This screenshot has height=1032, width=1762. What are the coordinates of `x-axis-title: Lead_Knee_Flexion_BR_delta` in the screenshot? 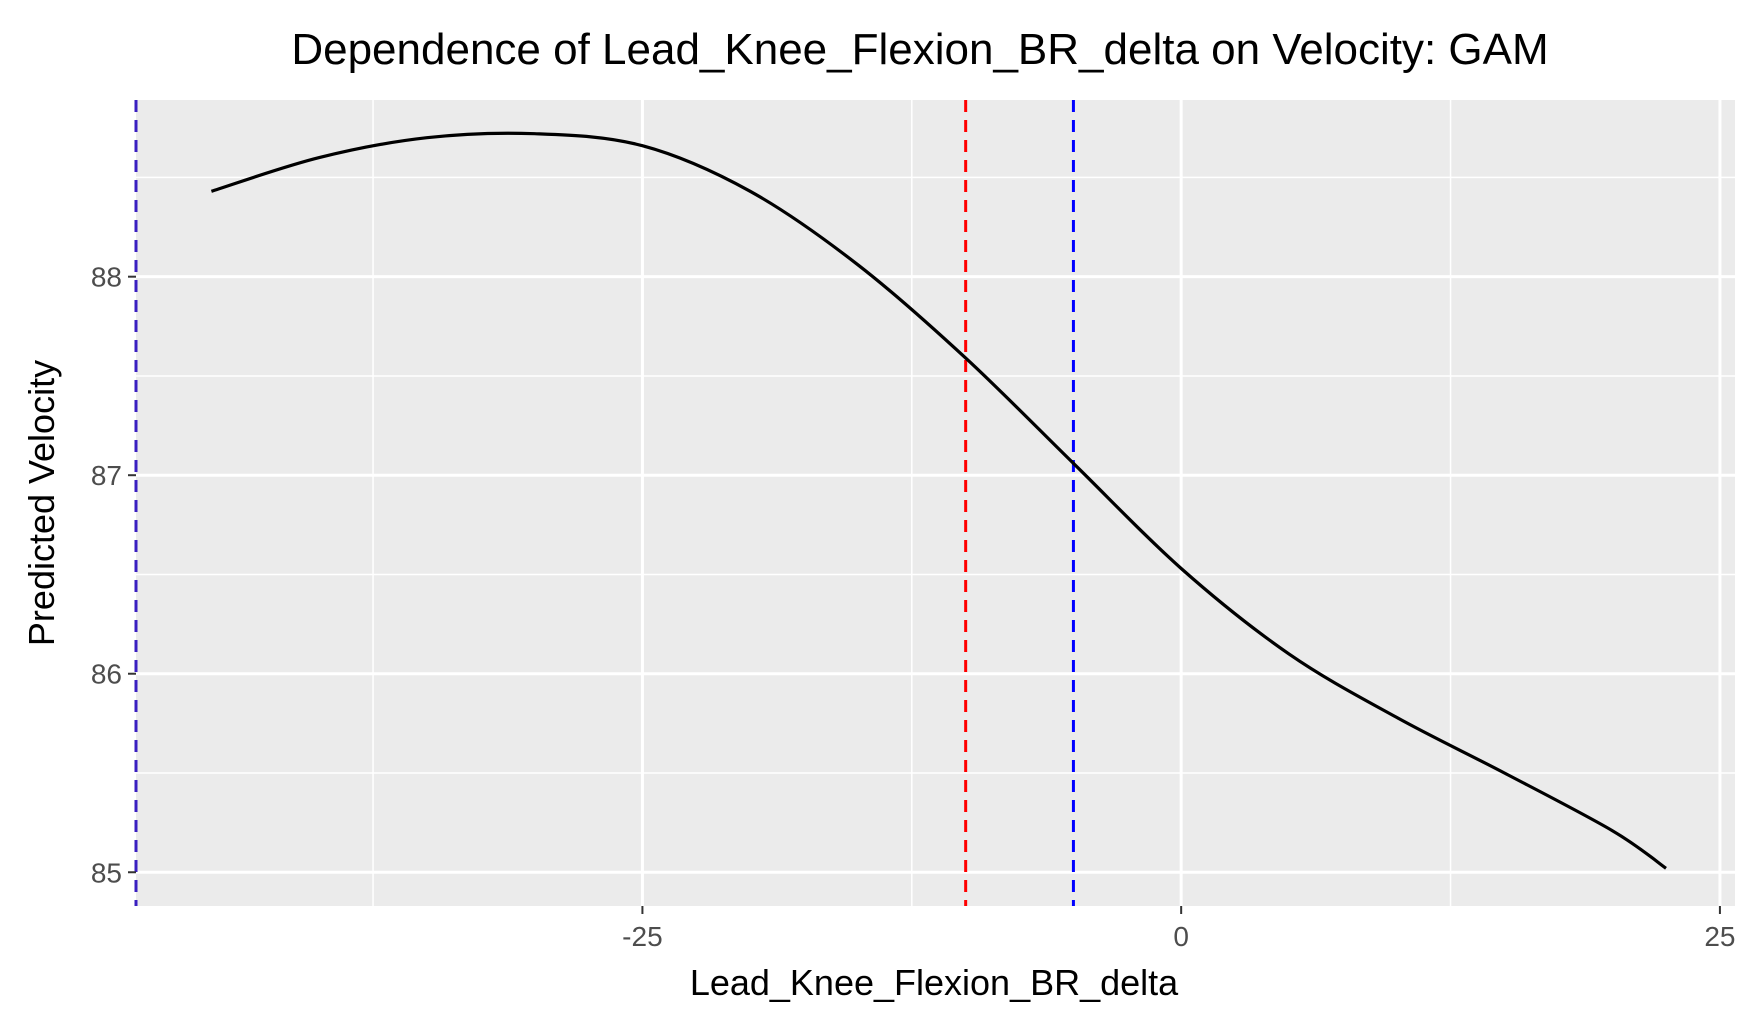 It's located at (934, 982).